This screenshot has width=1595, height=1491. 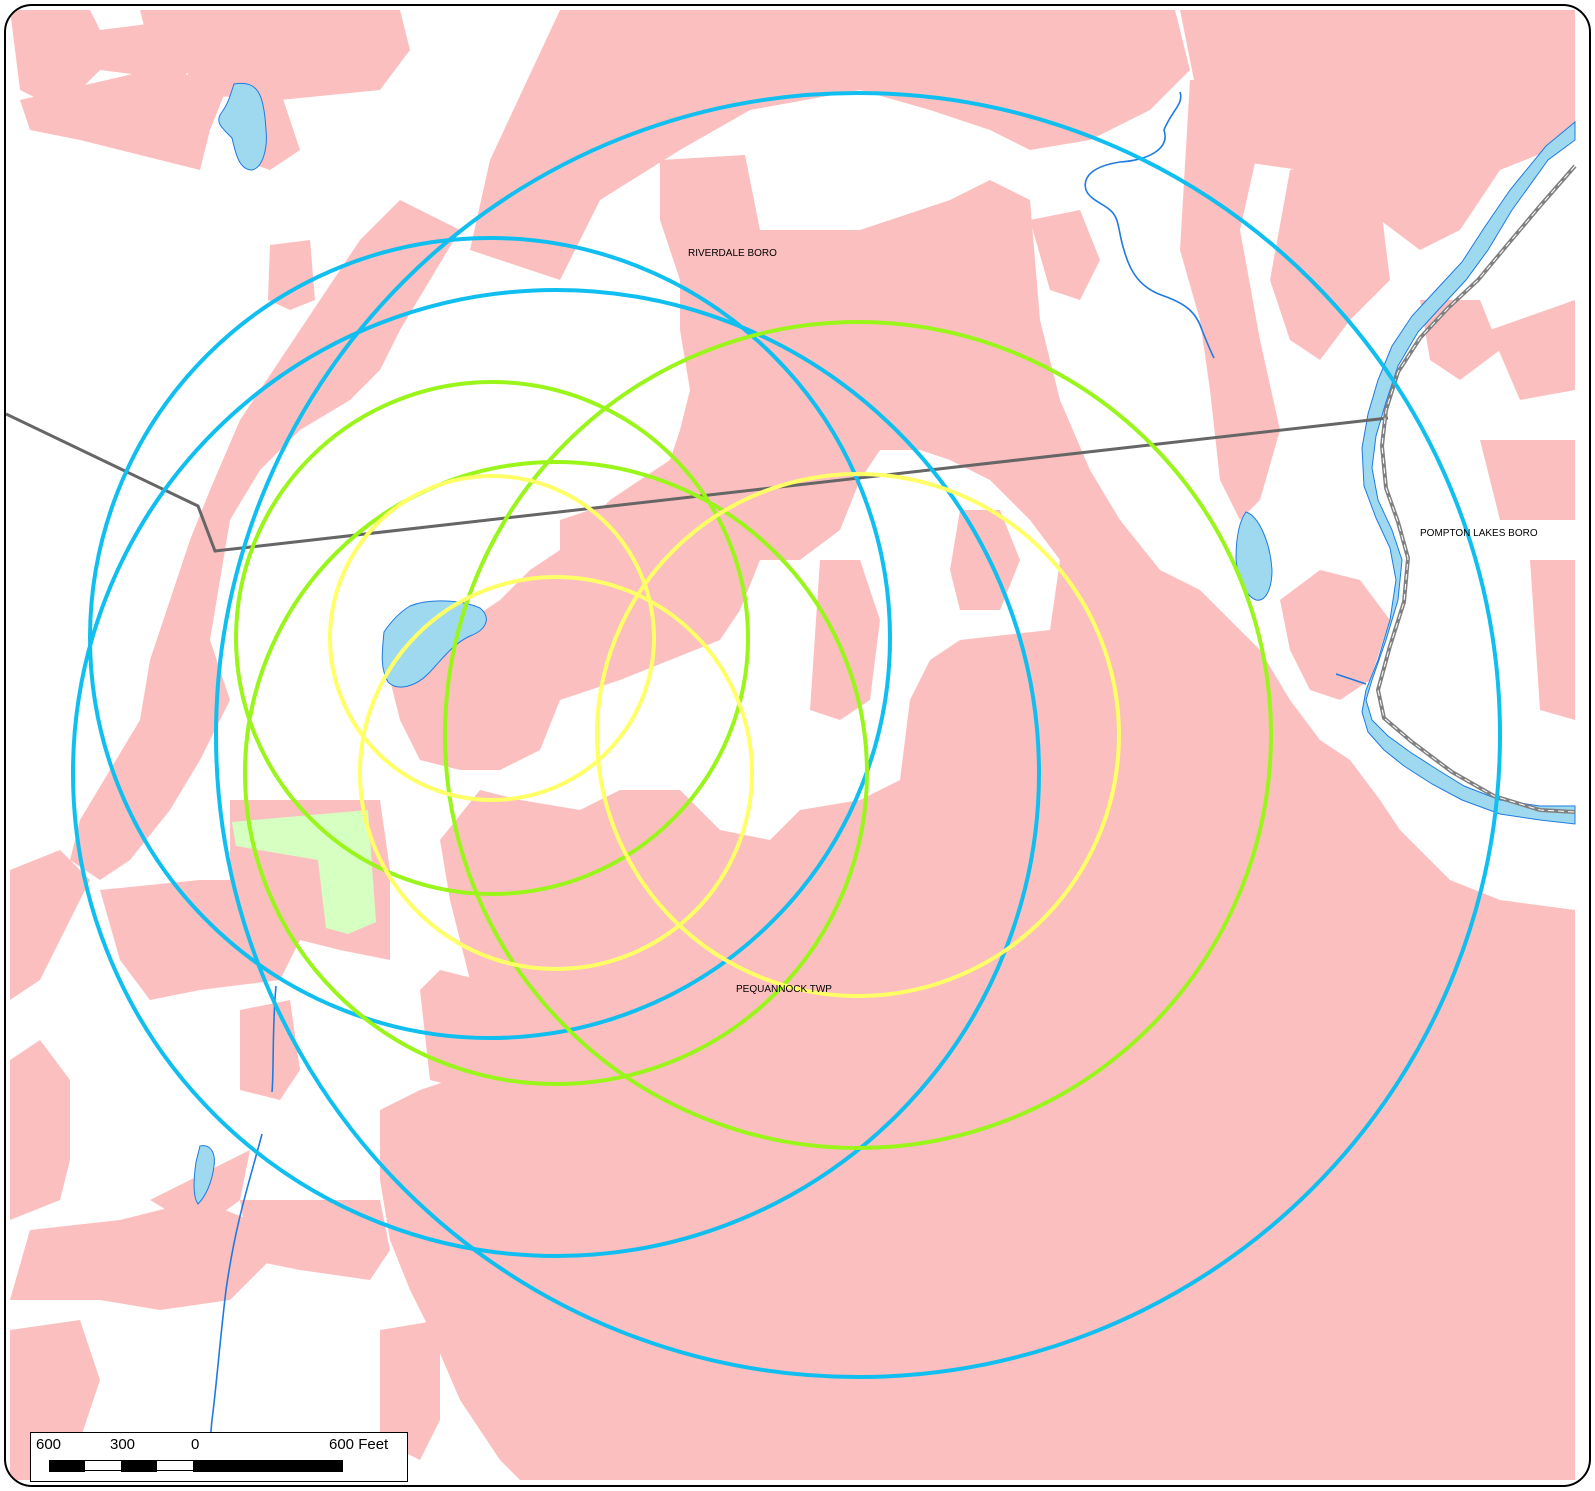 I want to click on scale-bar: 600 300 0 600 Feet, so click(x=219, y=1457).